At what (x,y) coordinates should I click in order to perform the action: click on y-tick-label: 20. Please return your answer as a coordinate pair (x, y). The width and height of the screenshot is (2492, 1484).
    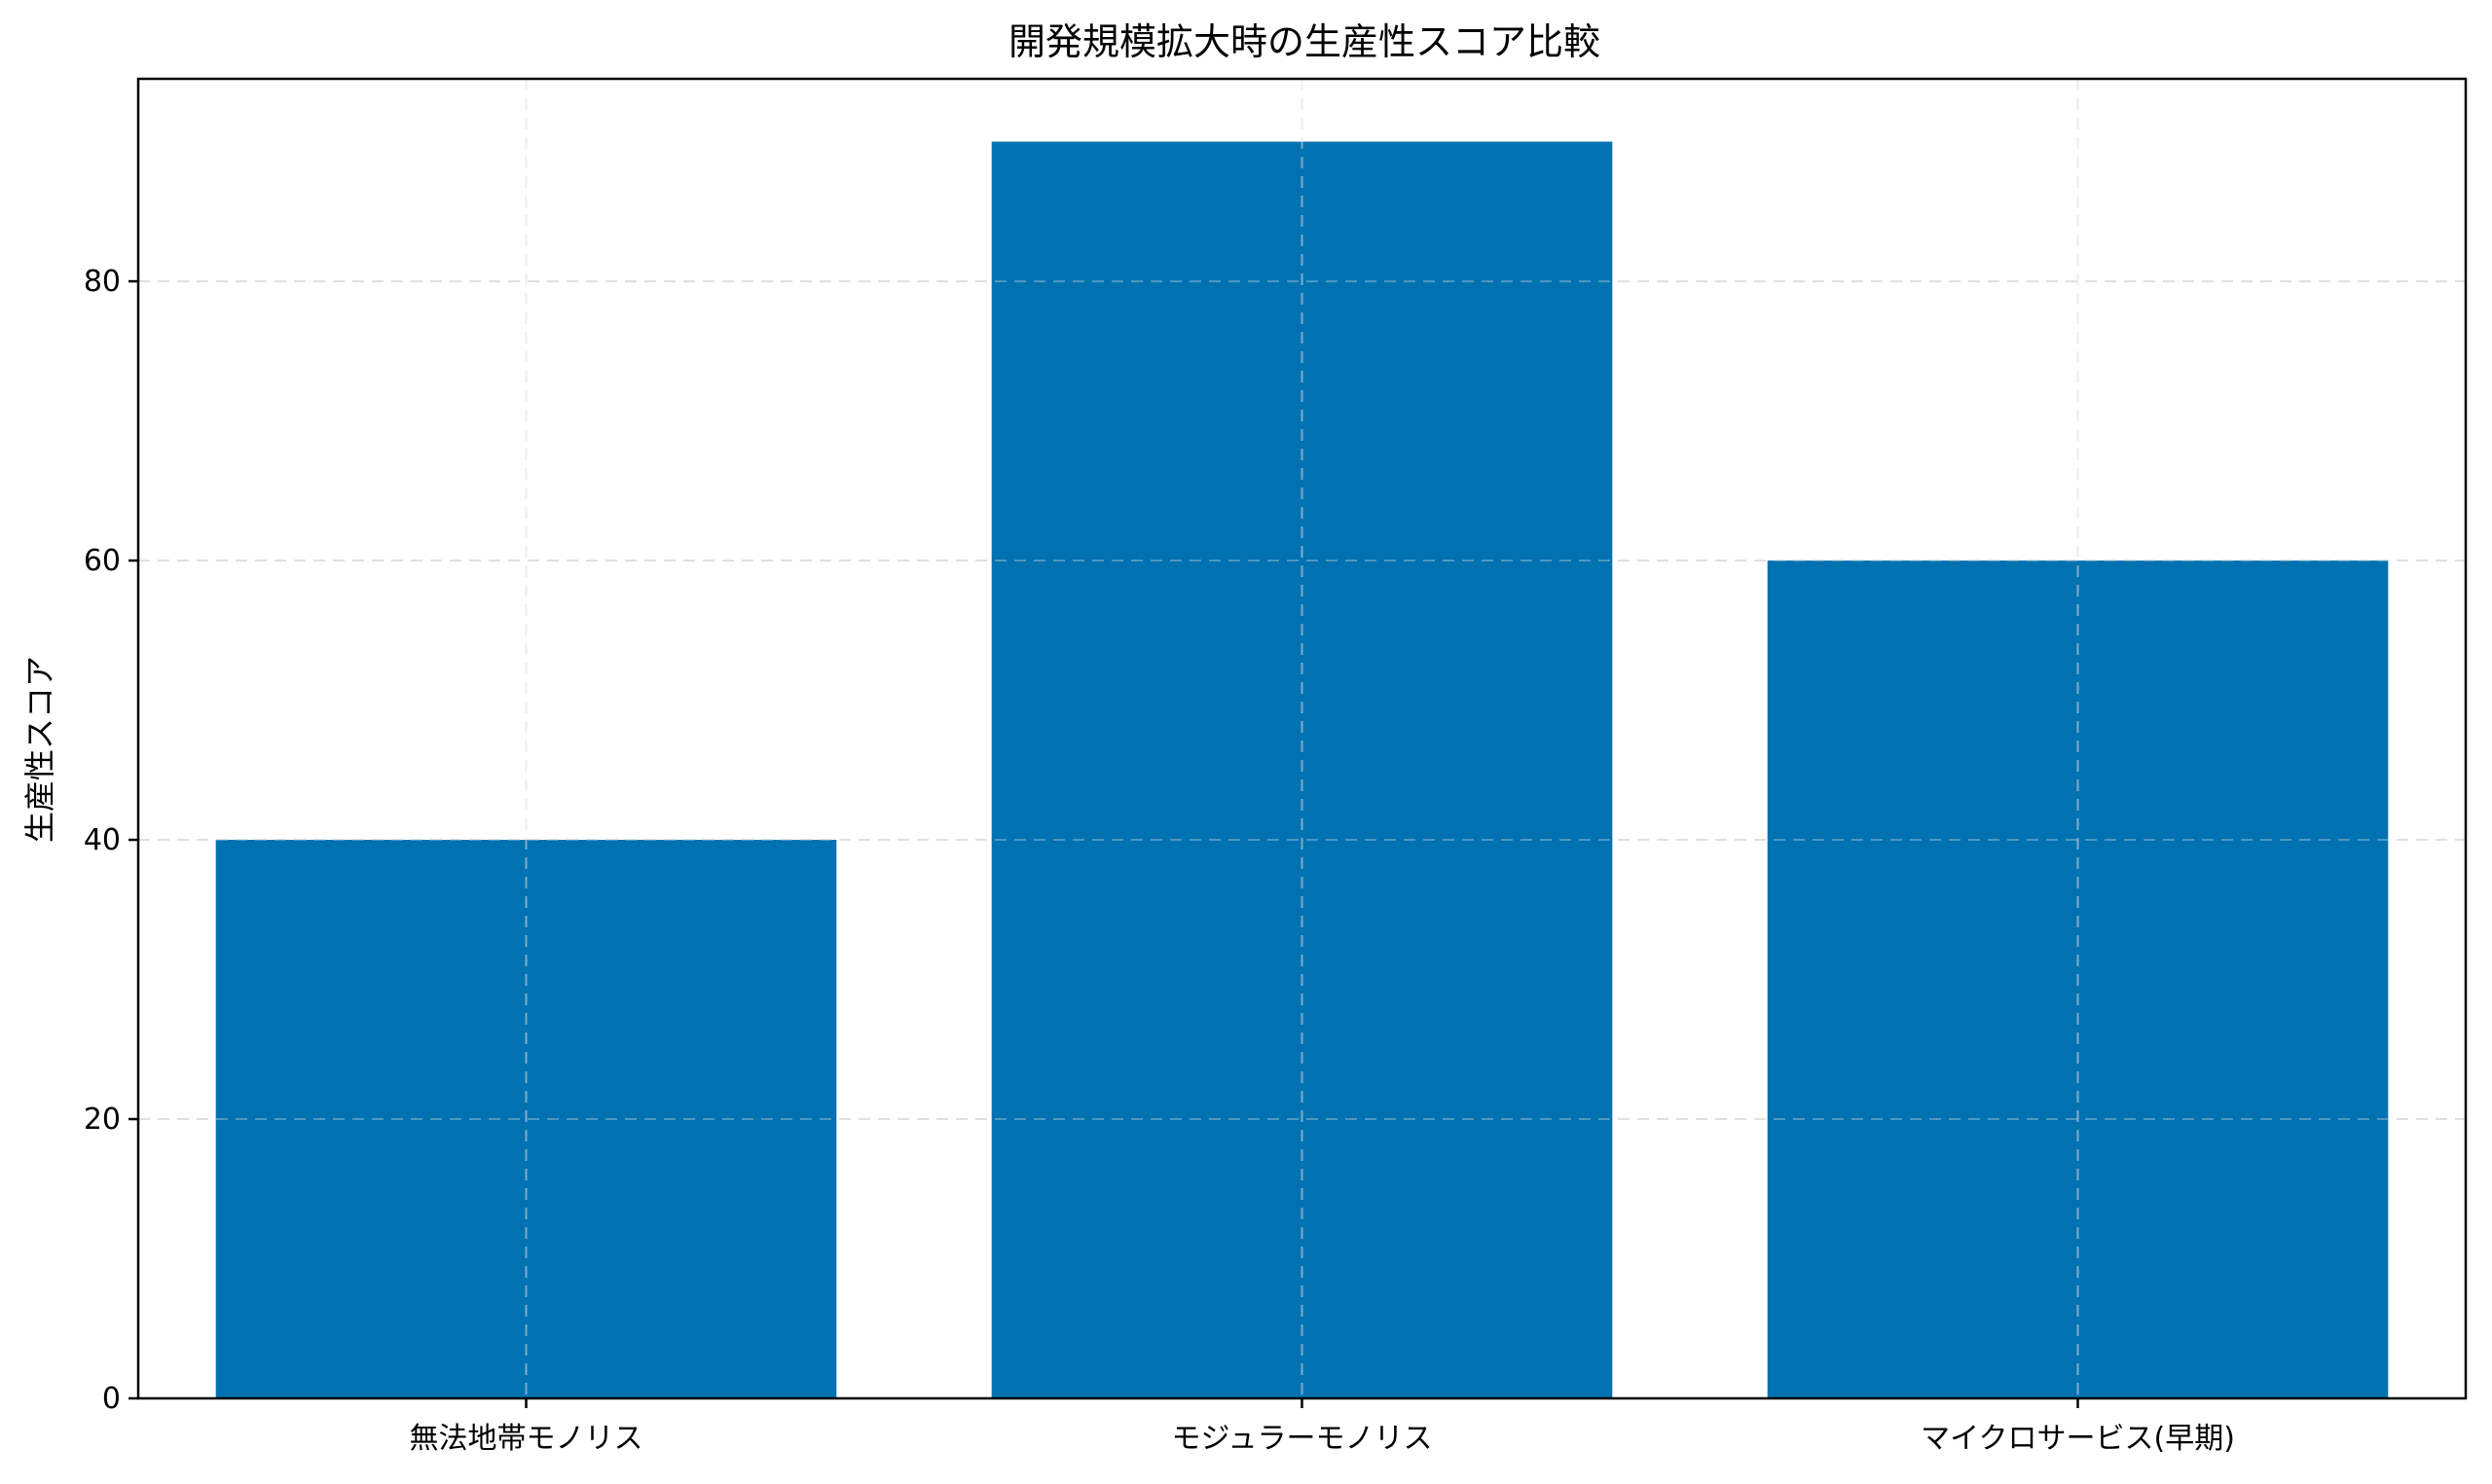
    Looking at the image, I should click on (102, 1120).